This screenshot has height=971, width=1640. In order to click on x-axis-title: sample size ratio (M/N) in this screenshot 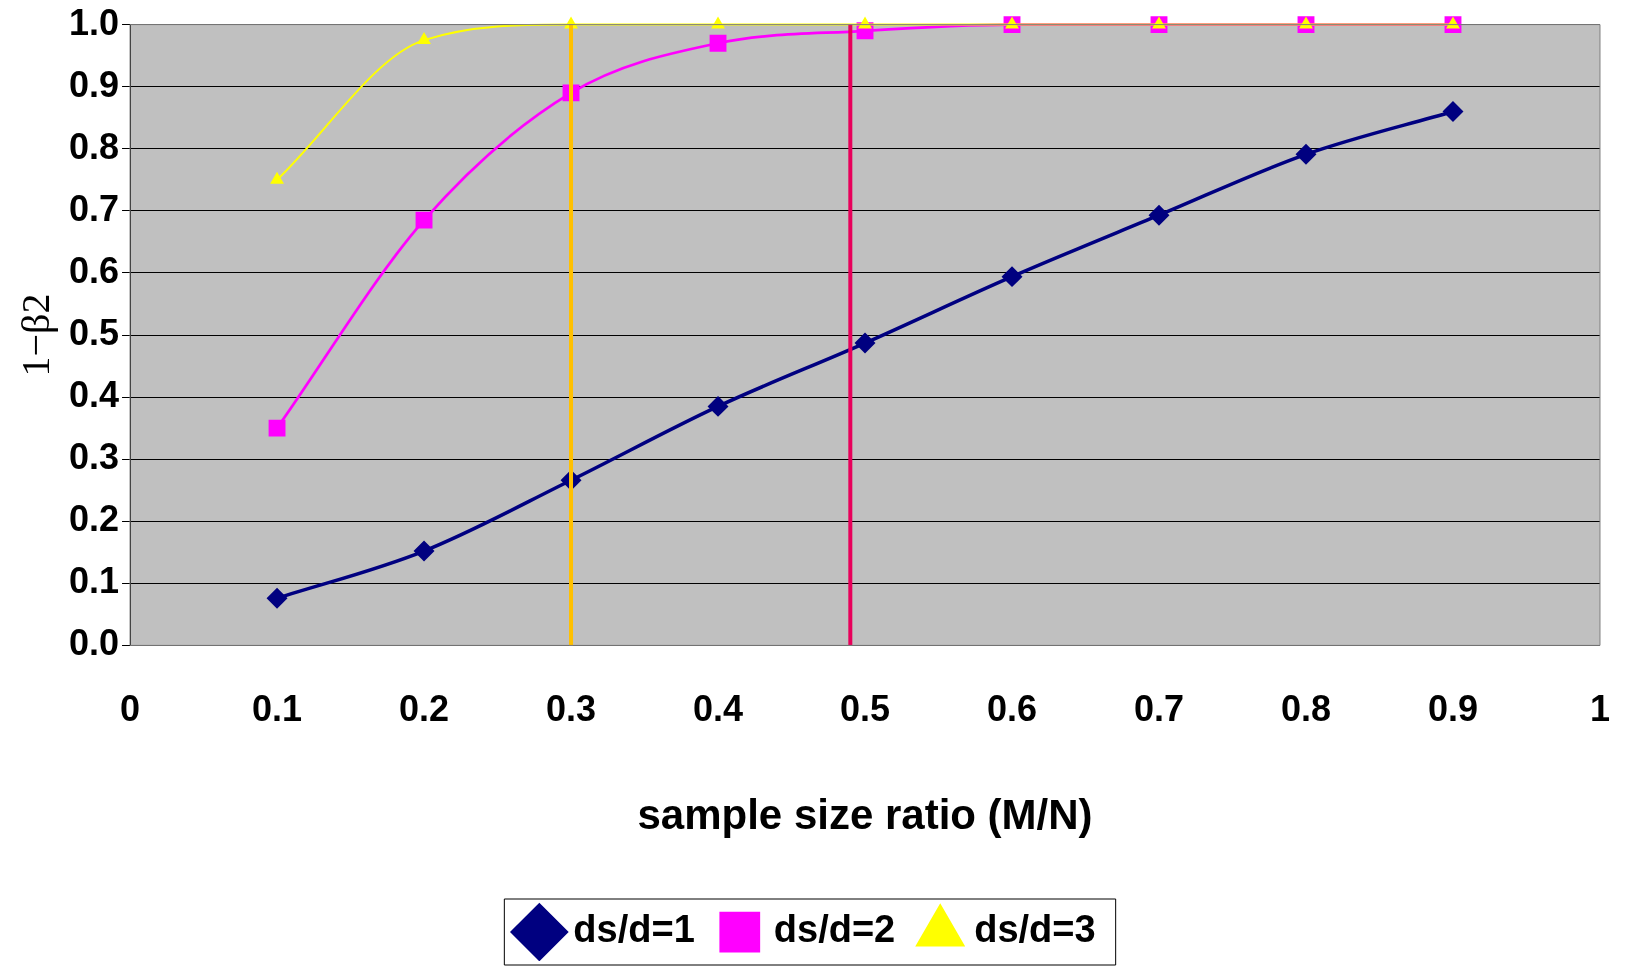, I will do `click(865, 815)`.